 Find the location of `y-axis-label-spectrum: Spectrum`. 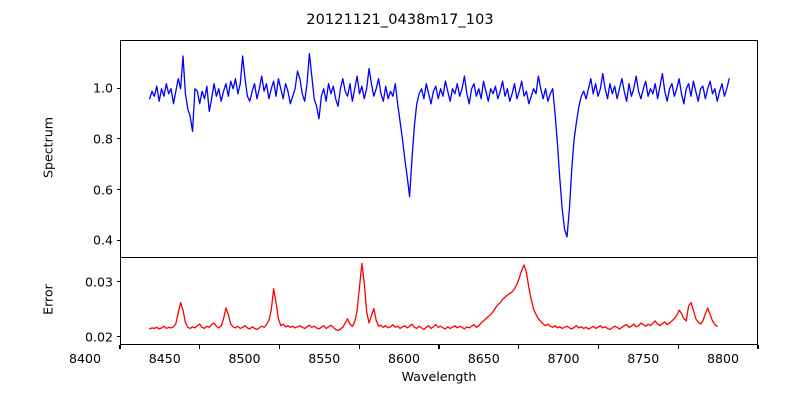

y-axis-label-spectrum: Spectrum is located at coordinates (48, 147).